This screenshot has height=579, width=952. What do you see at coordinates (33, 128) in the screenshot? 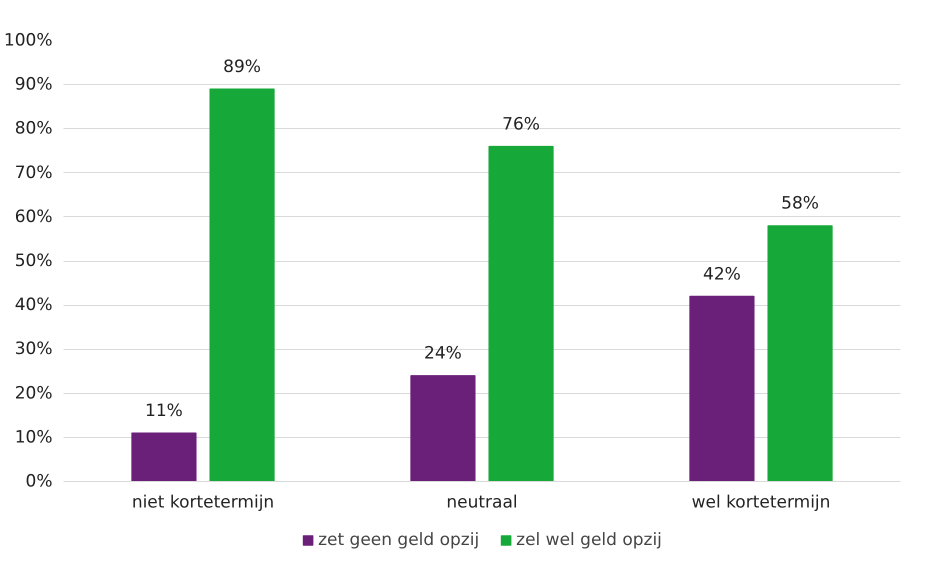
I see `y-tick-label: 80%` at bounding box center [33, 128].